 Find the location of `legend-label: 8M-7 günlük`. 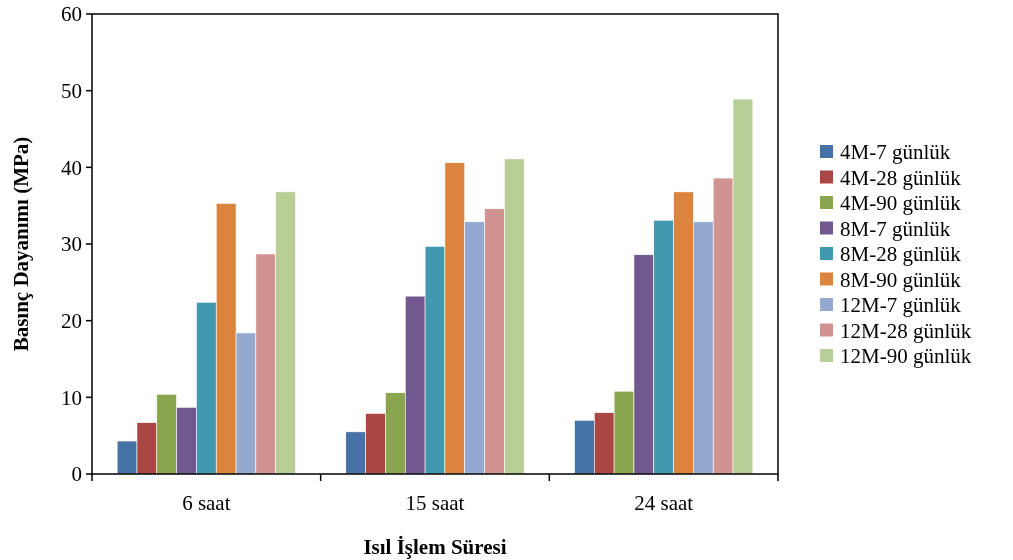

legend-label: 8M-7 günlük is located at coordinates (895, 228).